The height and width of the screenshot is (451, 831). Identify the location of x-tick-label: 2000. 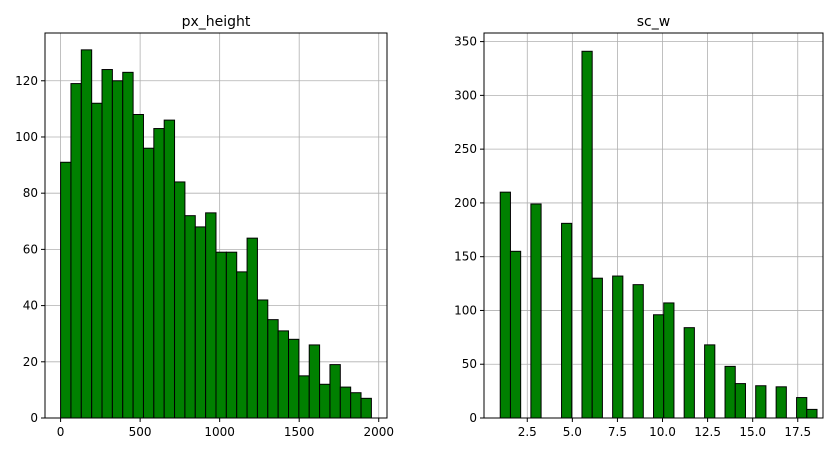
(378, 432).